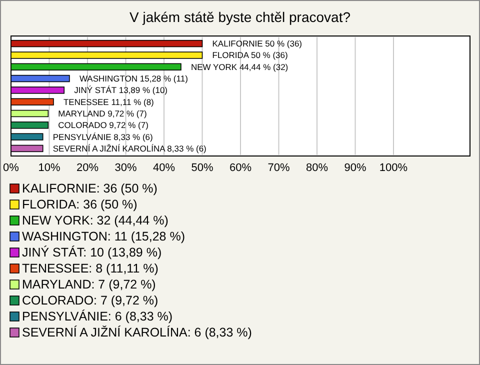 This screenshot has width=480, height=365. What do you see at coordinates (355, 168) in the screenshot?
I see `x-tick-label: 90%` at bounding box center [355, 168].